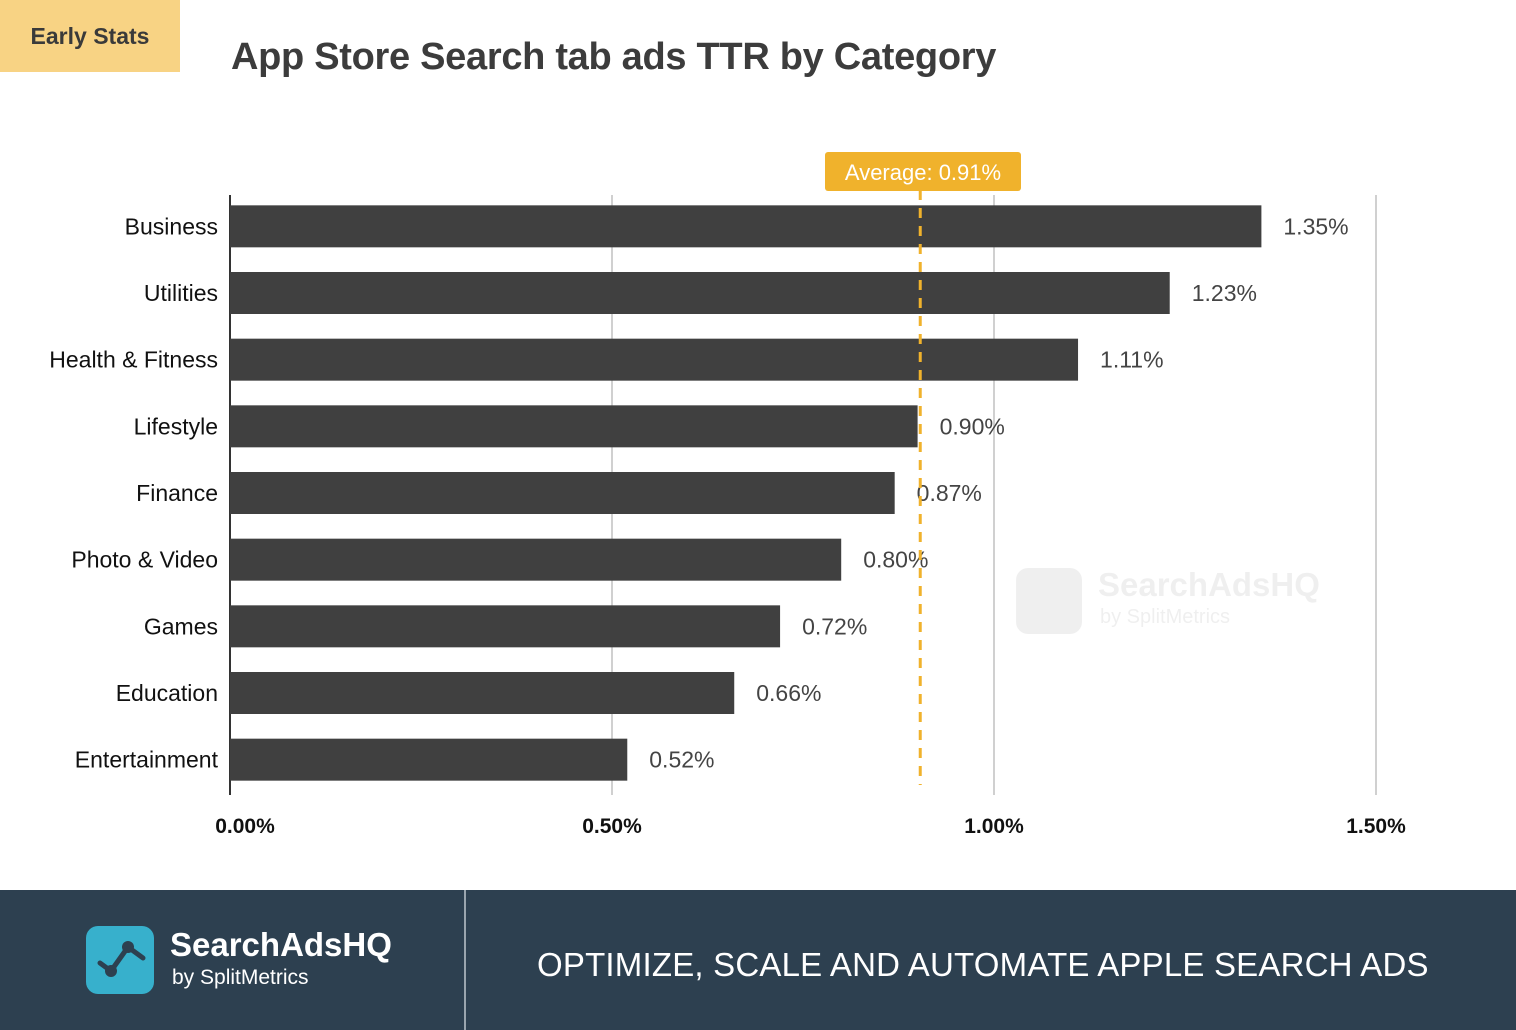  Describe the element at coordinates (1165, 617) in the screenshot. I see `watermark-subtitle: by SplitMetrics` at that location.